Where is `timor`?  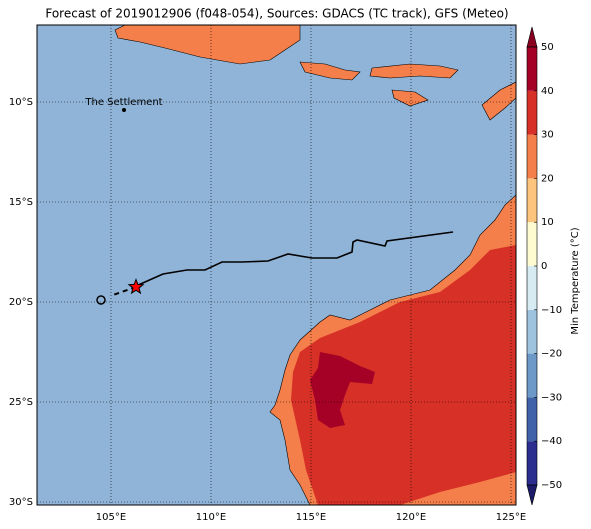
timor is located at coordinates (498, 101).